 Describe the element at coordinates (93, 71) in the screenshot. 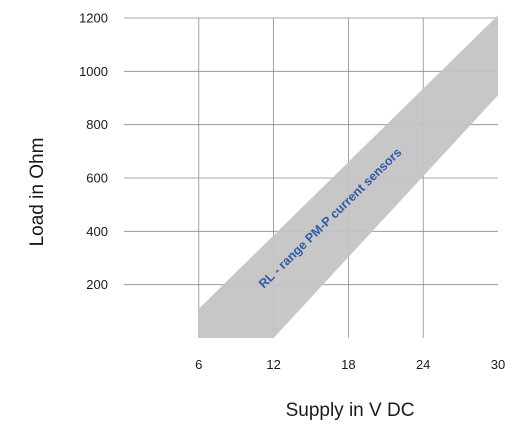

I see `y-tick-label-1000: 1000` at that location.